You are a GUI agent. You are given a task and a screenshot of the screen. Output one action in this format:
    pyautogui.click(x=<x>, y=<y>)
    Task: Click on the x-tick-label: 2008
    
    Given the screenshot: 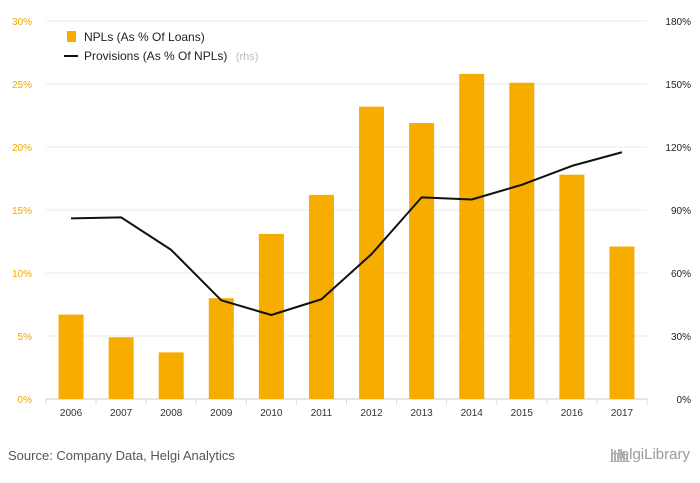 What is the action you would take?
    pyautogui.click(x=171, y=413)
    